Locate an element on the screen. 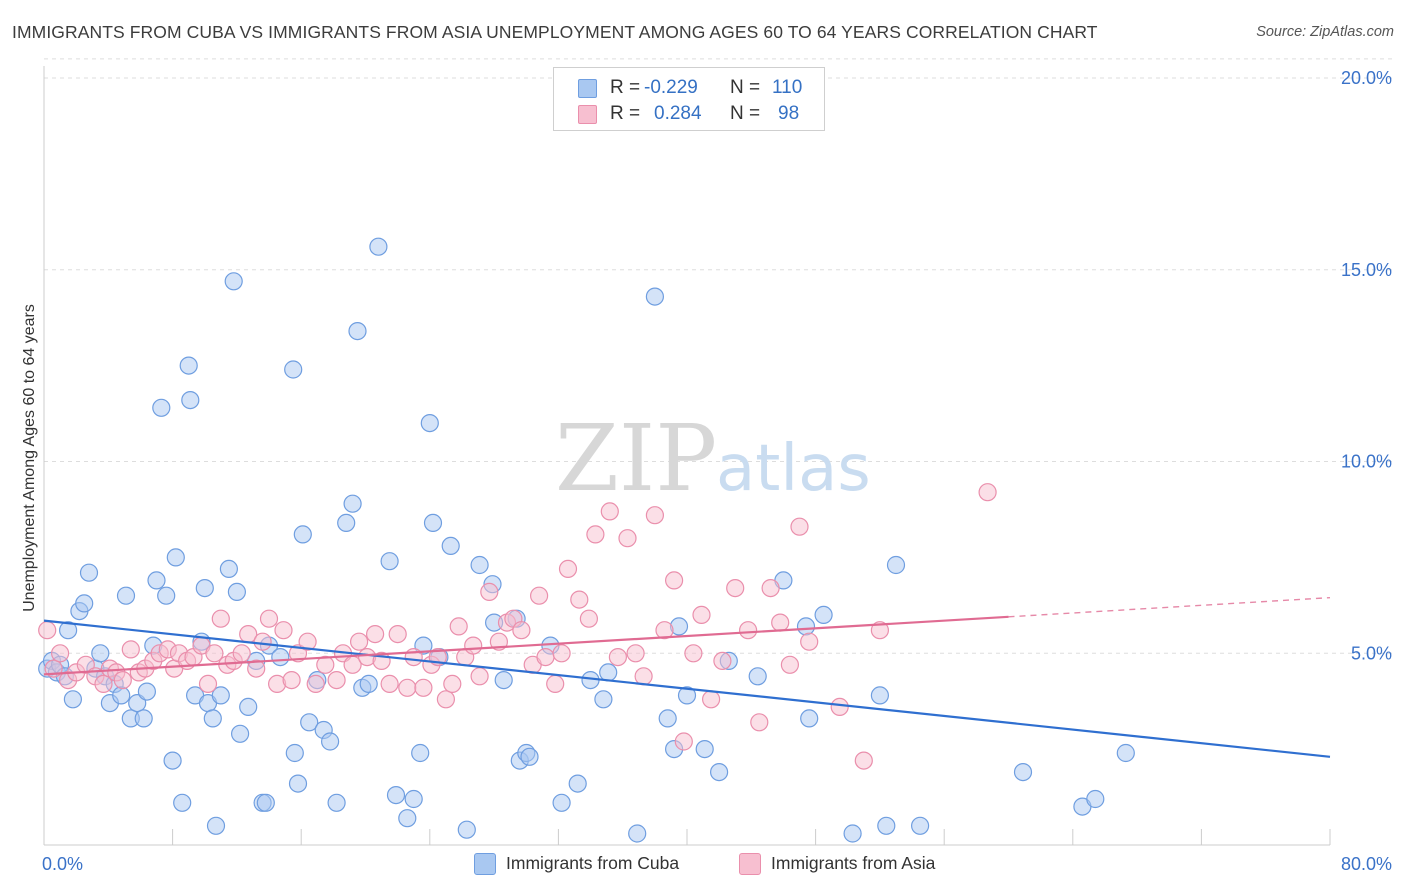  watermark-zip: ZIP is located at coordinates (636, 458).